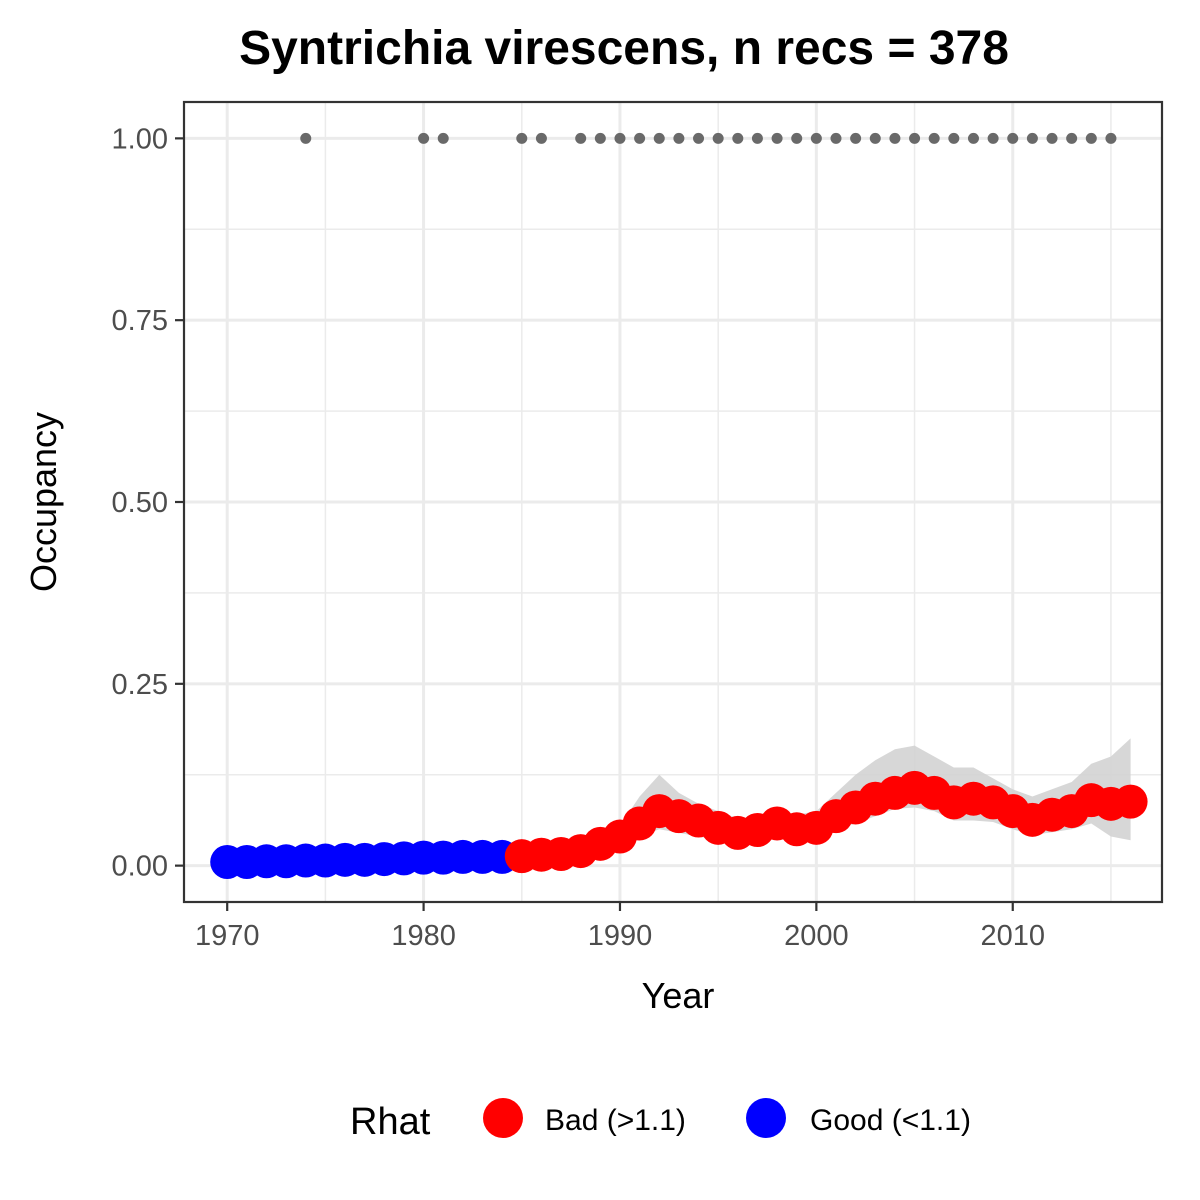 The width and height of the screenshot is (1200, 1200). I want to click on x-axis-label: Year, so click(678, 995).